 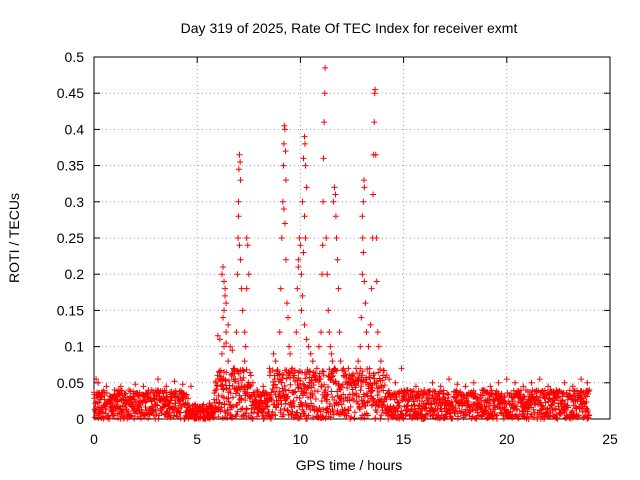 What do you see at coordinates (70, 310) in the screenshot?
I see `y-tick-label: 0.15` at bounding box center [70, 310].